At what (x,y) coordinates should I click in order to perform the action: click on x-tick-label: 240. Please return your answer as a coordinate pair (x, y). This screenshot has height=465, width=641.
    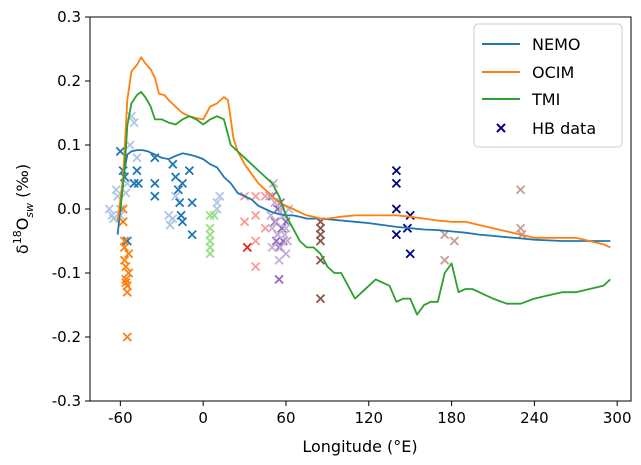
    Looking at the image, I should click on (534, 418).